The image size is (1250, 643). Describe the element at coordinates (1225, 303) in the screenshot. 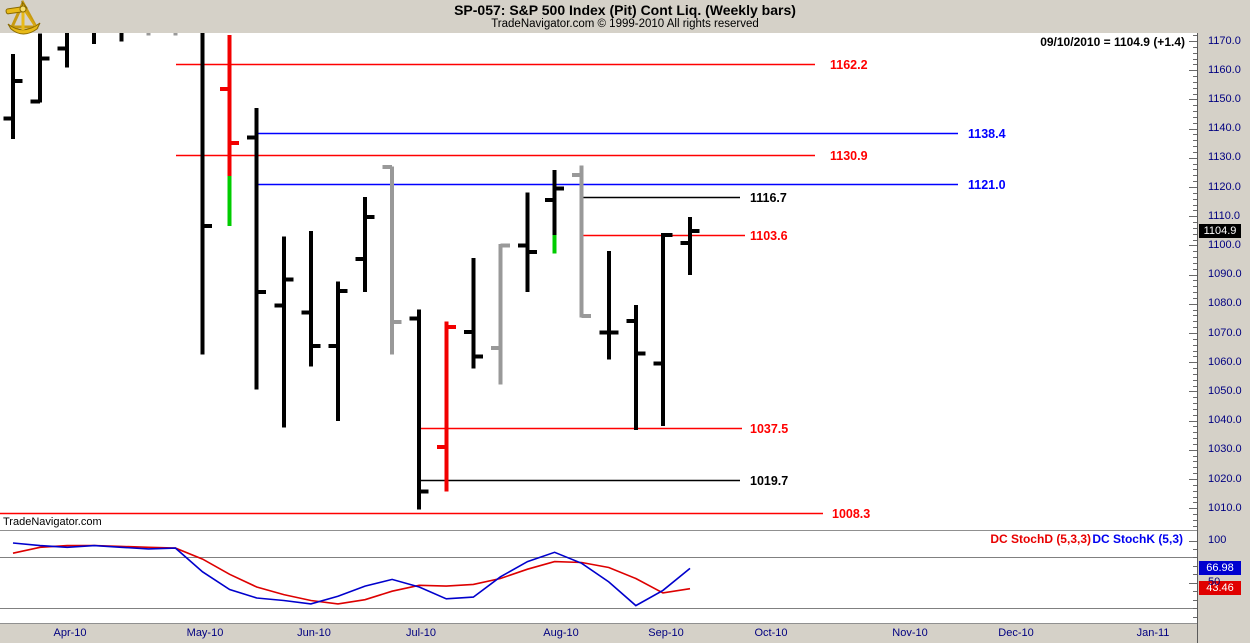

I see `price-axis-label: 1080.0` at that location.